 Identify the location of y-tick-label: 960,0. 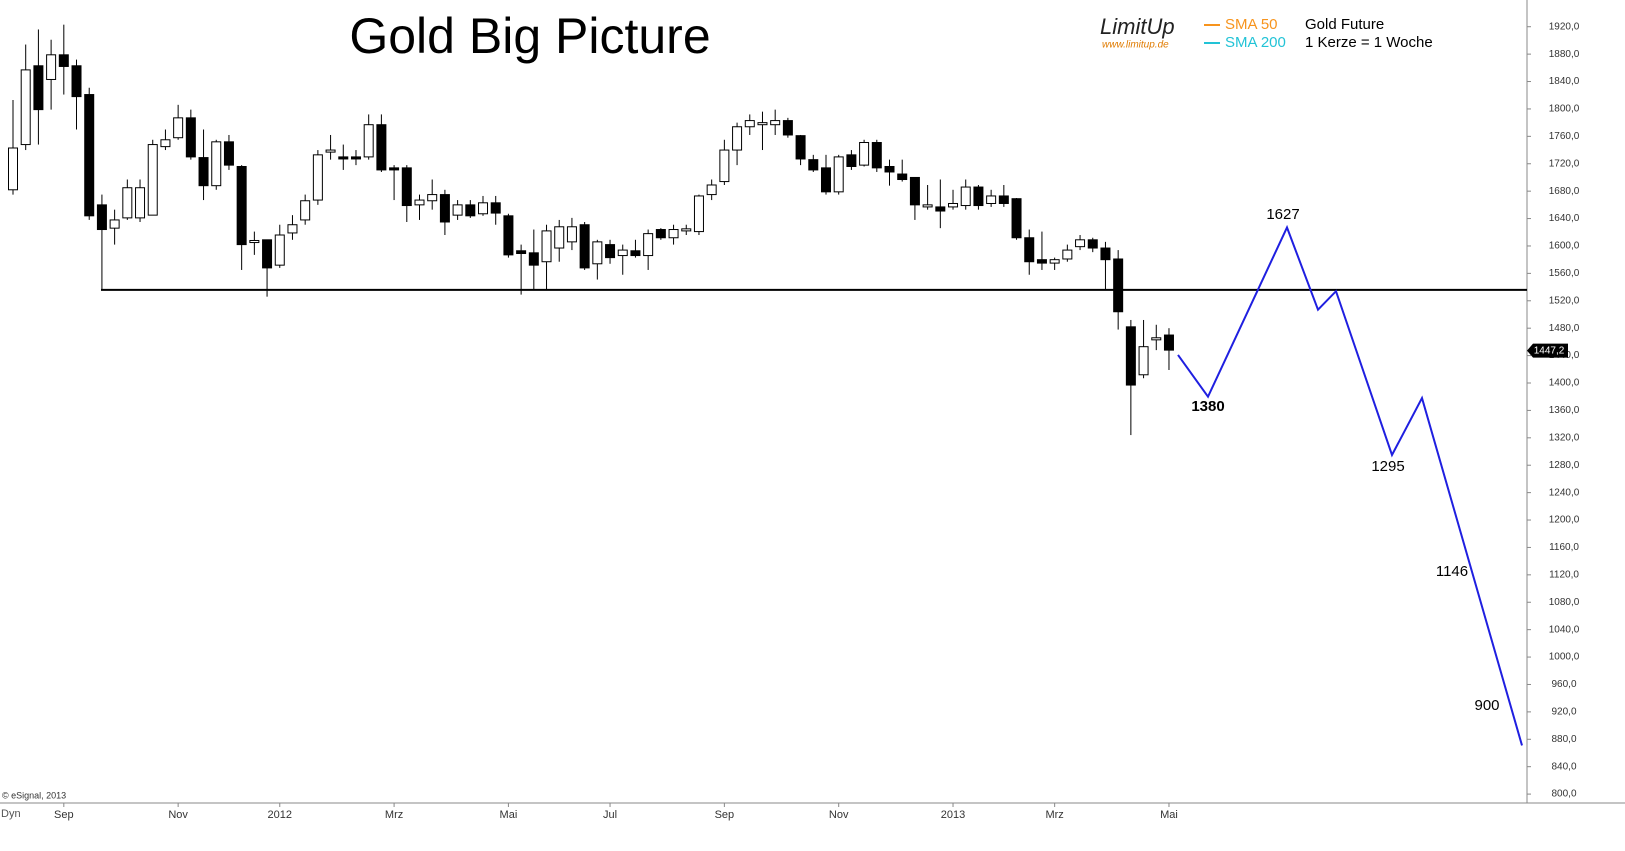
(1563, 684).